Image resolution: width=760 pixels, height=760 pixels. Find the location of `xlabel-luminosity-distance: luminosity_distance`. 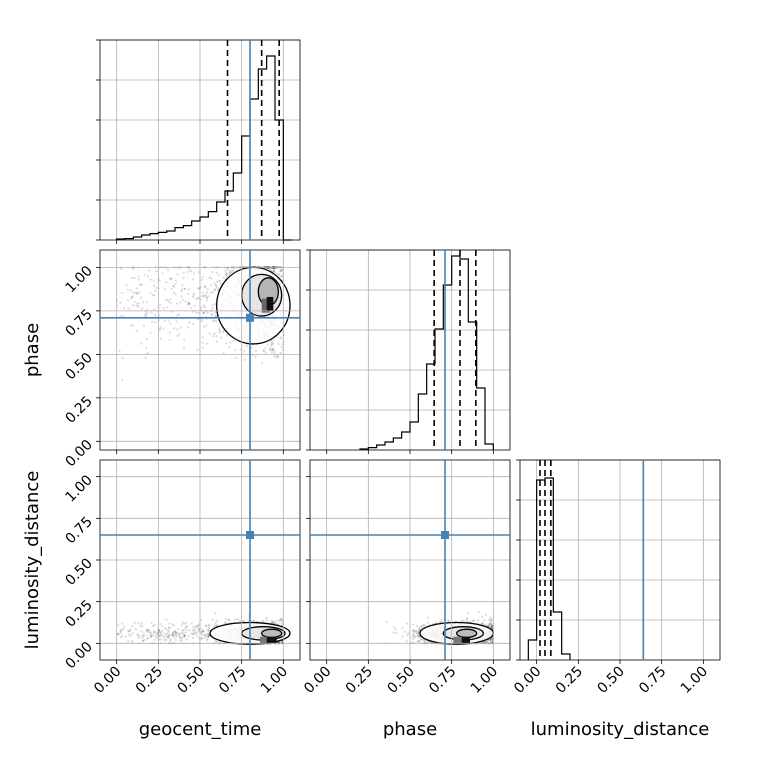

xlabel-luminosity-distance: luminosity_distance is located at coordinates (620, 729).